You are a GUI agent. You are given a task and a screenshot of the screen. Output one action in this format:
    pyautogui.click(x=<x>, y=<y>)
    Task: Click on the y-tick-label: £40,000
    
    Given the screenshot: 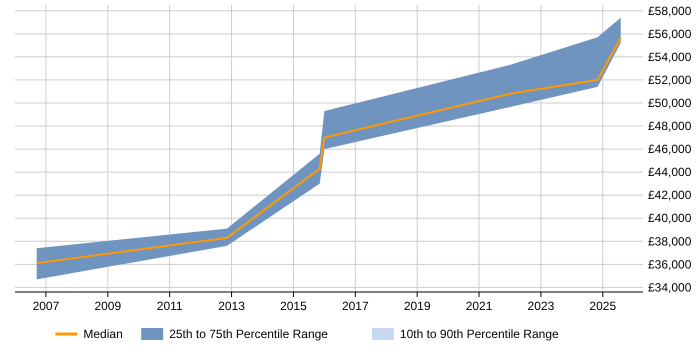 What is the action you would take?
    pyautogui.click(x=670, y=218)
    